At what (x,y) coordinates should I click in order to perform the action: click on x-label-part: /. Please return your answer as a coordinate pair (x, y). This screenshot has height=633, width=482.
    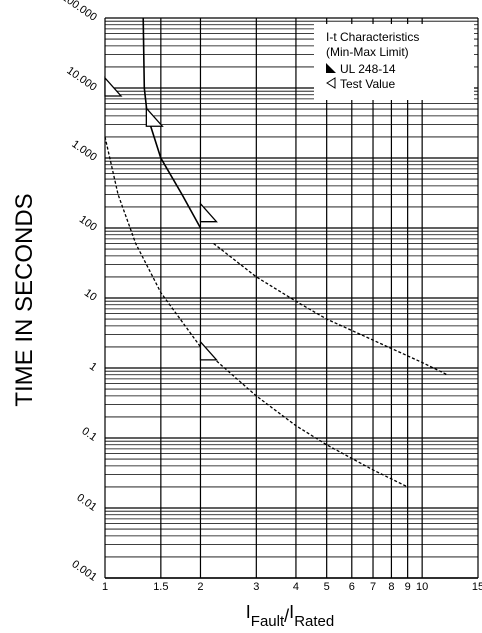
    Looking at the image, I should click on (286, 616).